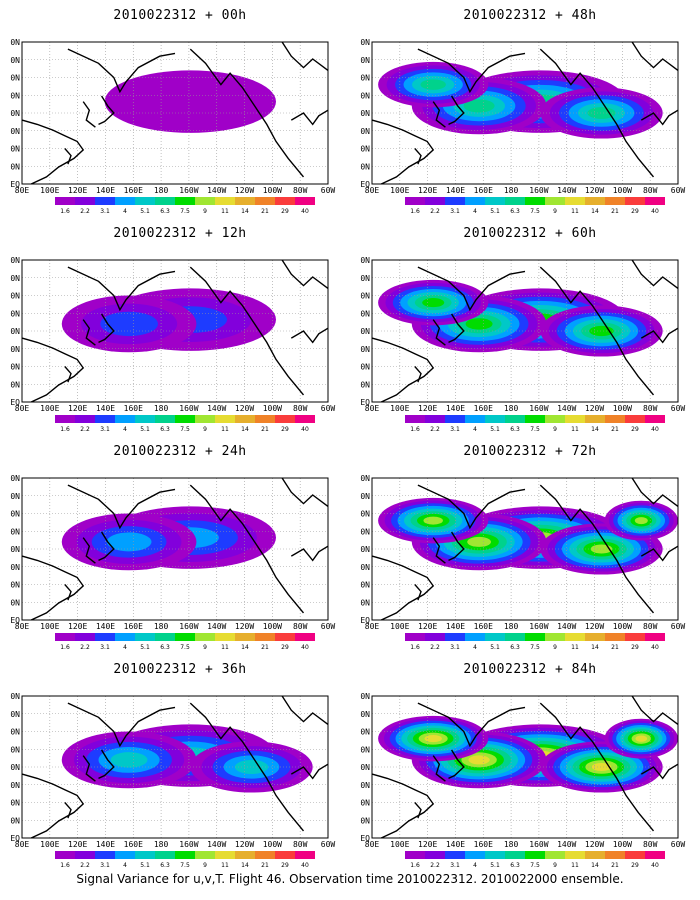 The image size is (700, 900). I want to click on colorbar-label: 6.3, so click(515, 211).